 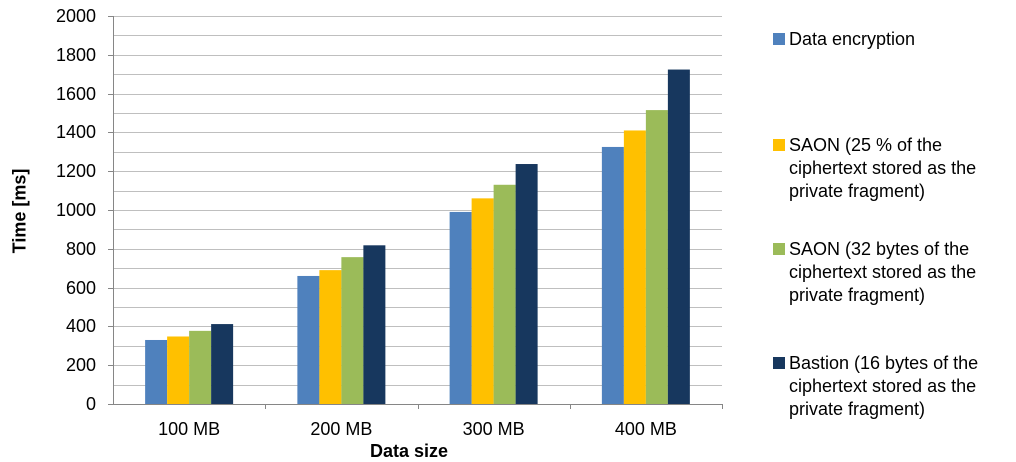 I want to click on x-tick-label: 300 MB, so click(x=493, y=429).